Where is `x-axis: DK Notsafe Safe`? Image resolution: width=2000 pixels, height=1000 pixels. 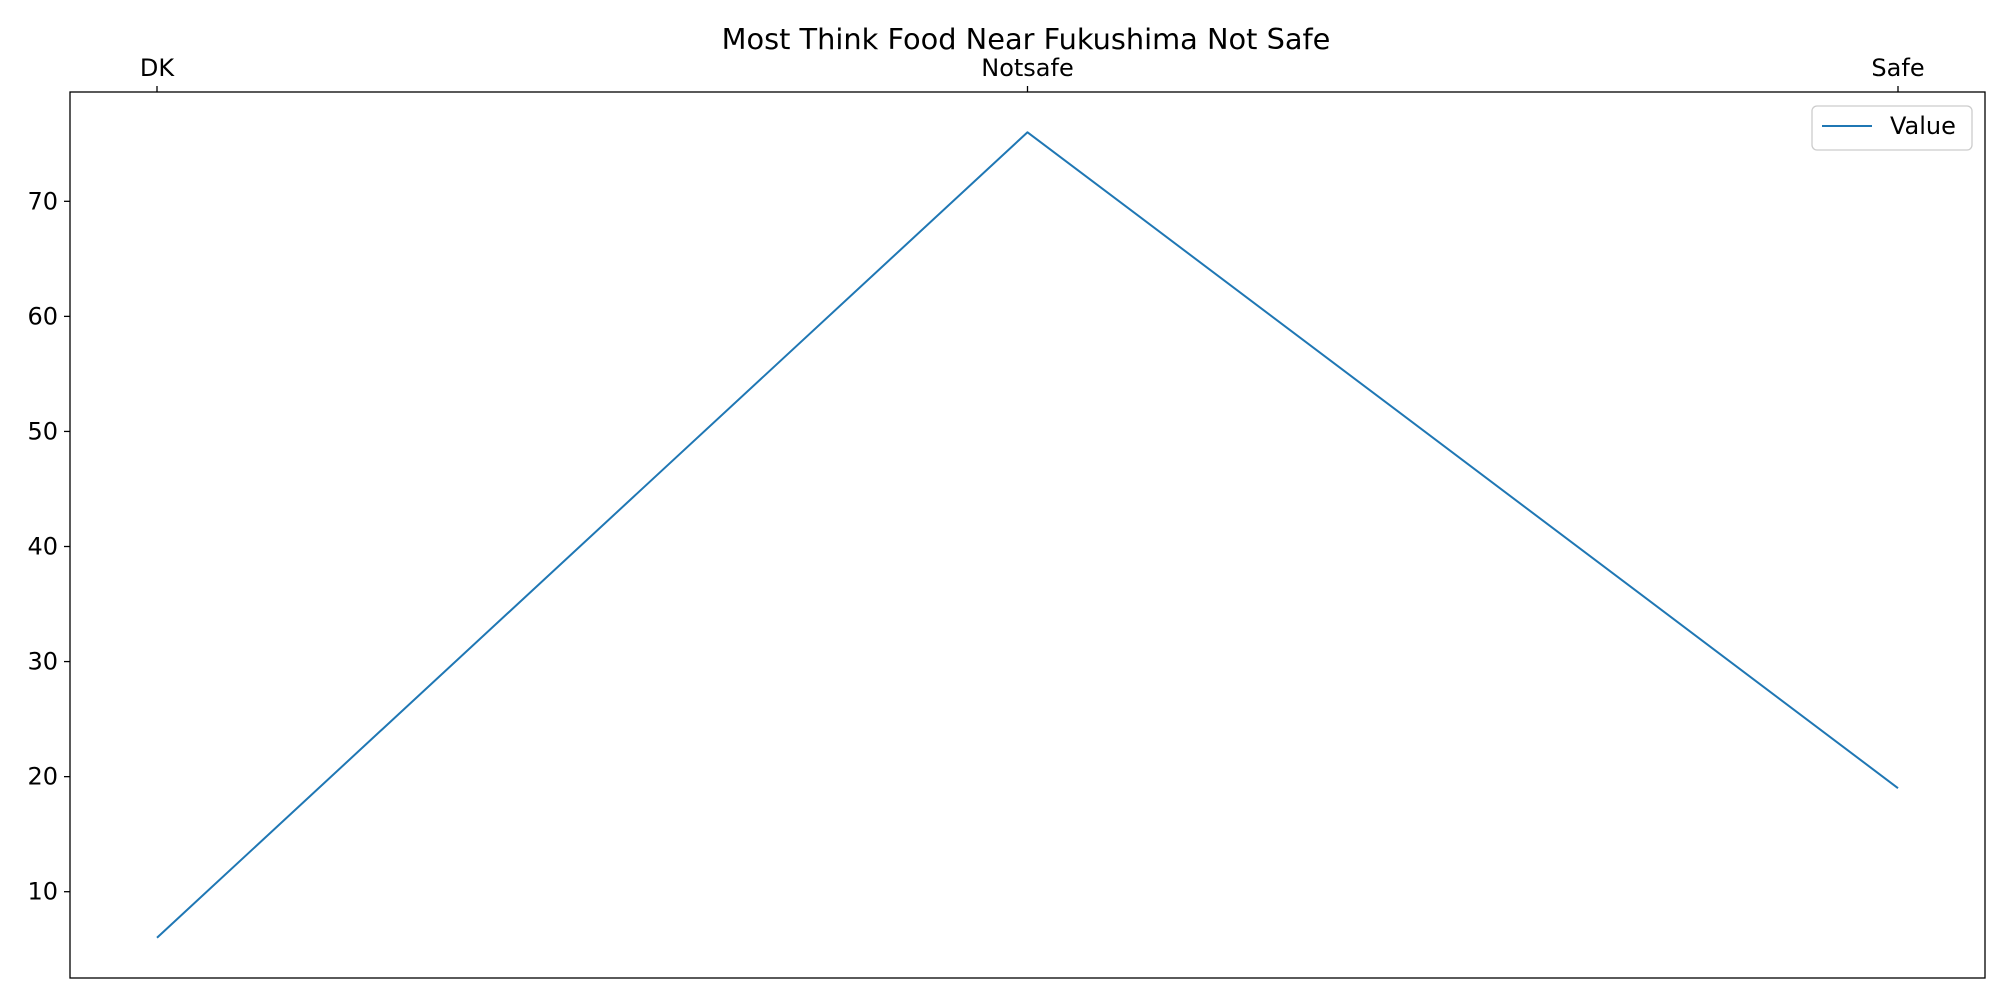 x-axis: DK Notsafe Safe is located at coordinates (1032, 73).